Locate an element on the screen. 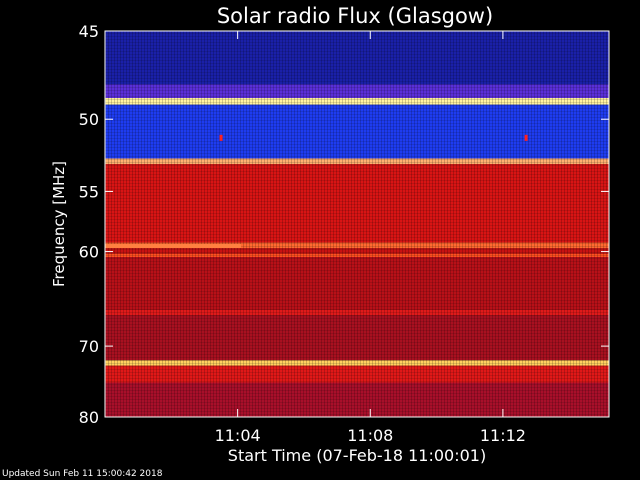 The width and height of the screenshot is (640, 480). y-tick-label: 70 is located at coordinates (89, 346).